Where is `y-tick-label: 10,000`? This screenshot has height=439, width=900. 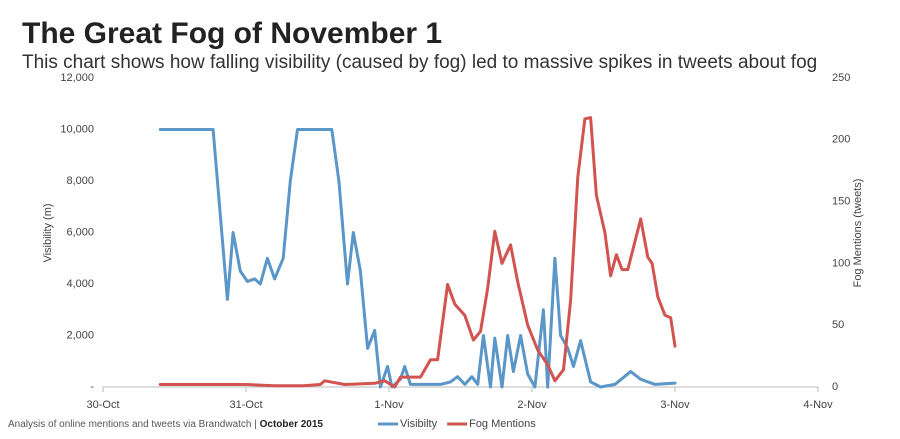
y-tick-label: 10,000 is located at coordinates (77, 129).